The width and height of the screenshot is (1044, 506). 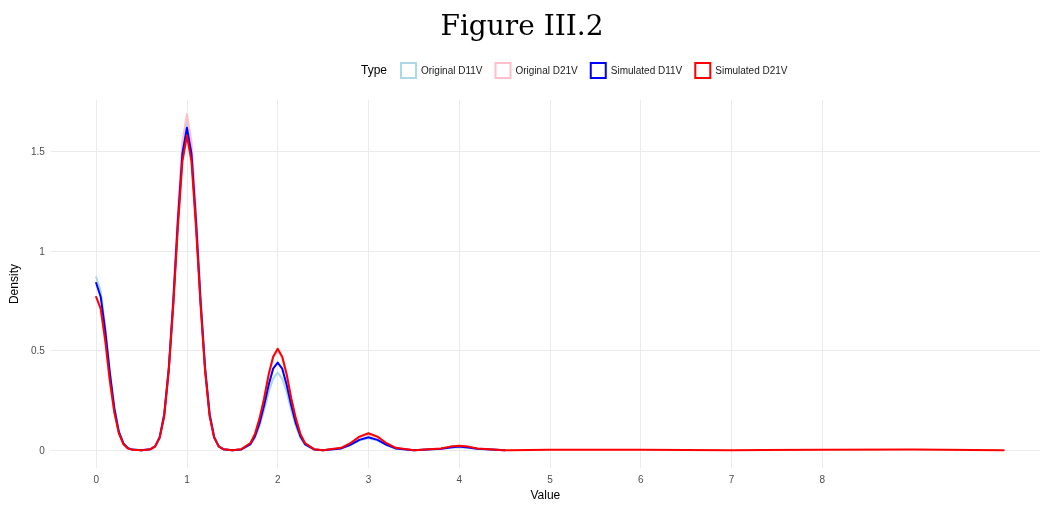 What do you see at coordinates (459, 479) in the screenshot?
I see `x-tick-label: 4` at bounding box center [459, 479].